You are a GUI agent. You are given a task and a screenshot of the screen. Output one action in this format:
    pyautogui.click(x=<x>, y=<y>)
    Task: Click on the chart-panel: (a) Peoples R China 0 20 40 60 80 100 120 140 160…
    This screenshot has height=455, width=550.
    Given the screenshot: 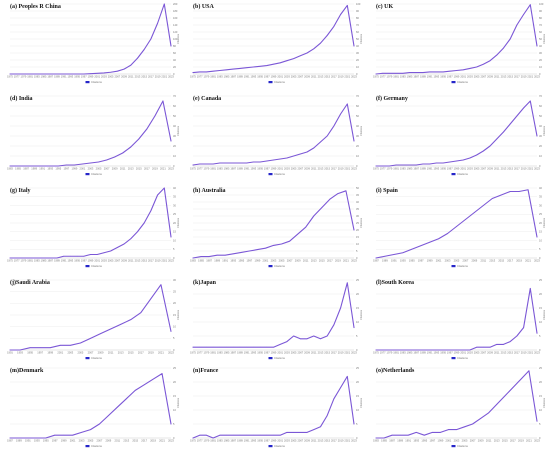 What is the action you would take?
    pyautogui.click(x=92, y=45)
    